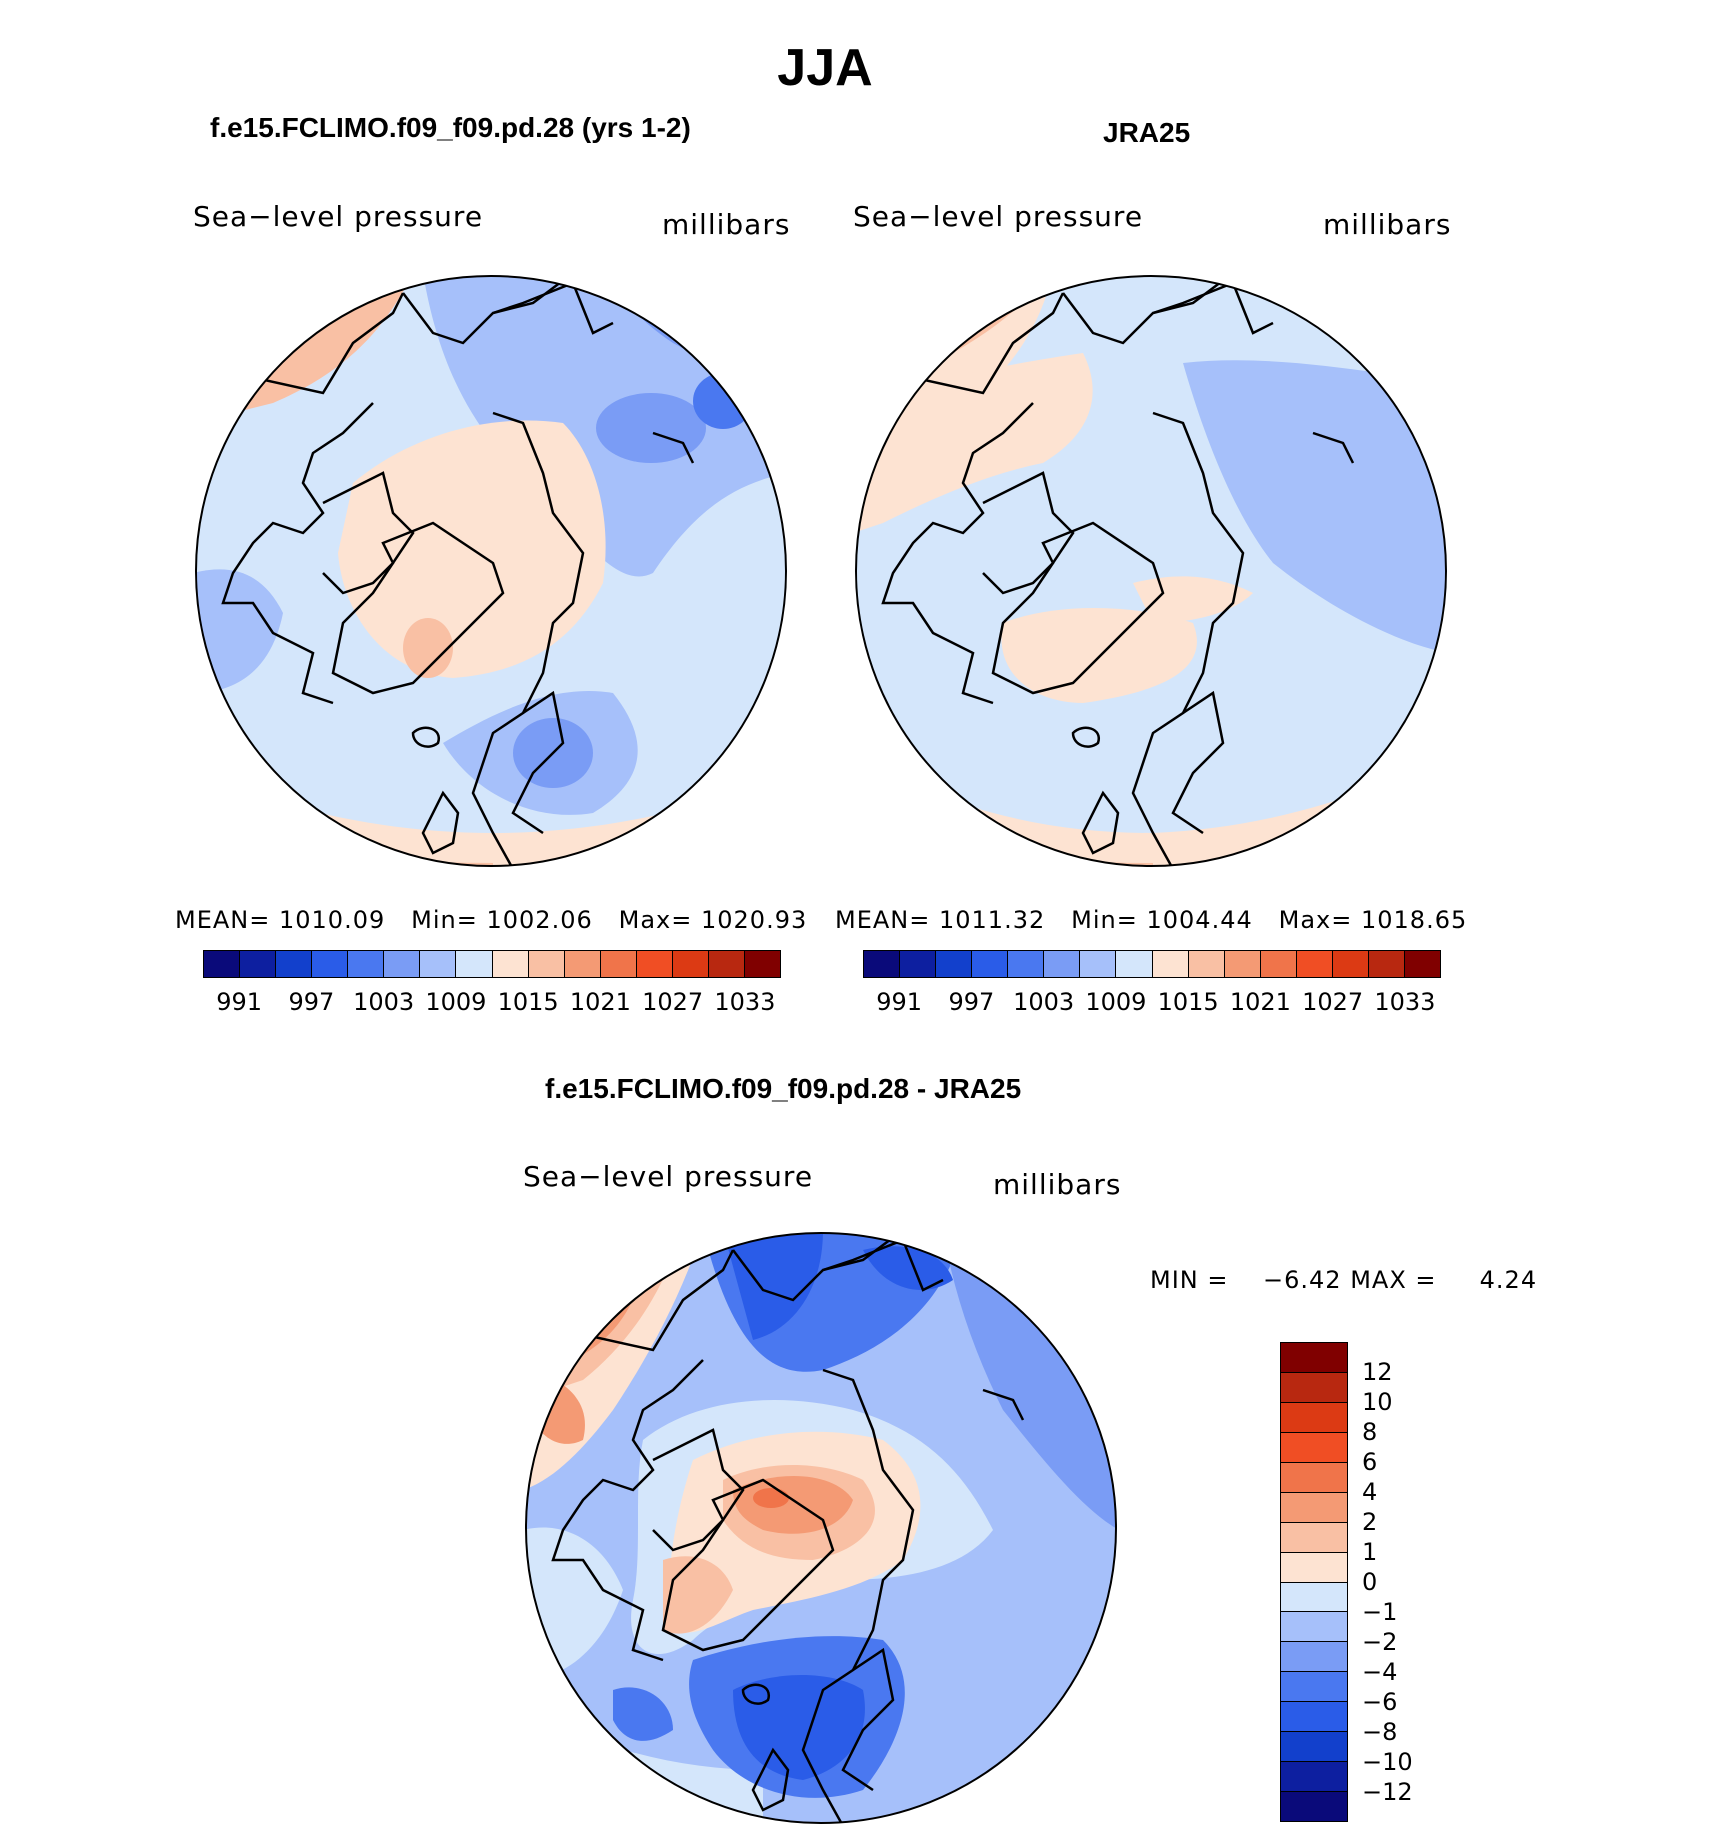 The image size is (1710, 1839). I want to click on colorbar-tick-label: 10, so click(1377, 1402).